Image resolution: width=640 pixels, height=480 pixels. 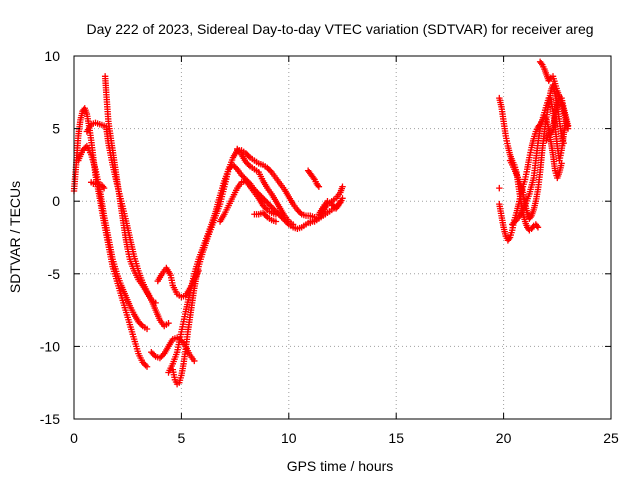 What do you see at coordinates (50, 419) in the screenshot?
I see `y-tick-label: -15` at bounding box center [50, 419].